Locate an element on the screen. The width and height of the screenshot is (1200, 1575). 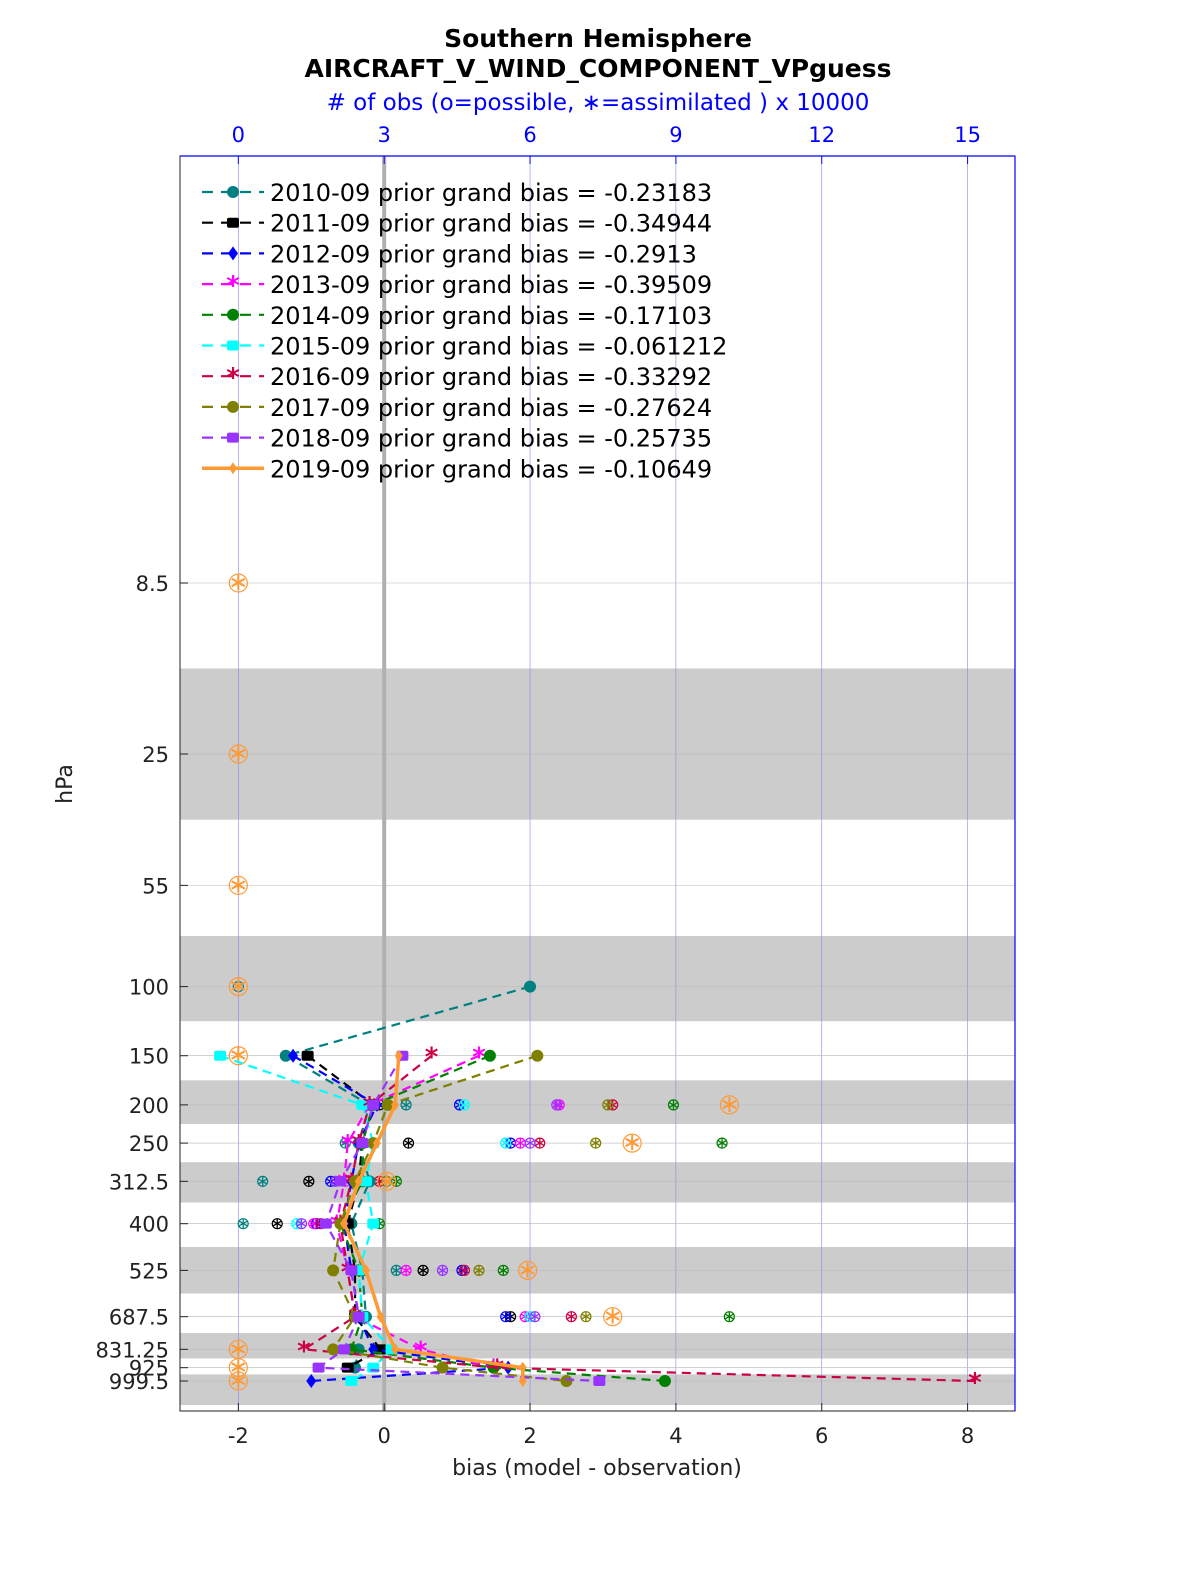
y-tick-label: 25 is located at coordinates (155, 755).